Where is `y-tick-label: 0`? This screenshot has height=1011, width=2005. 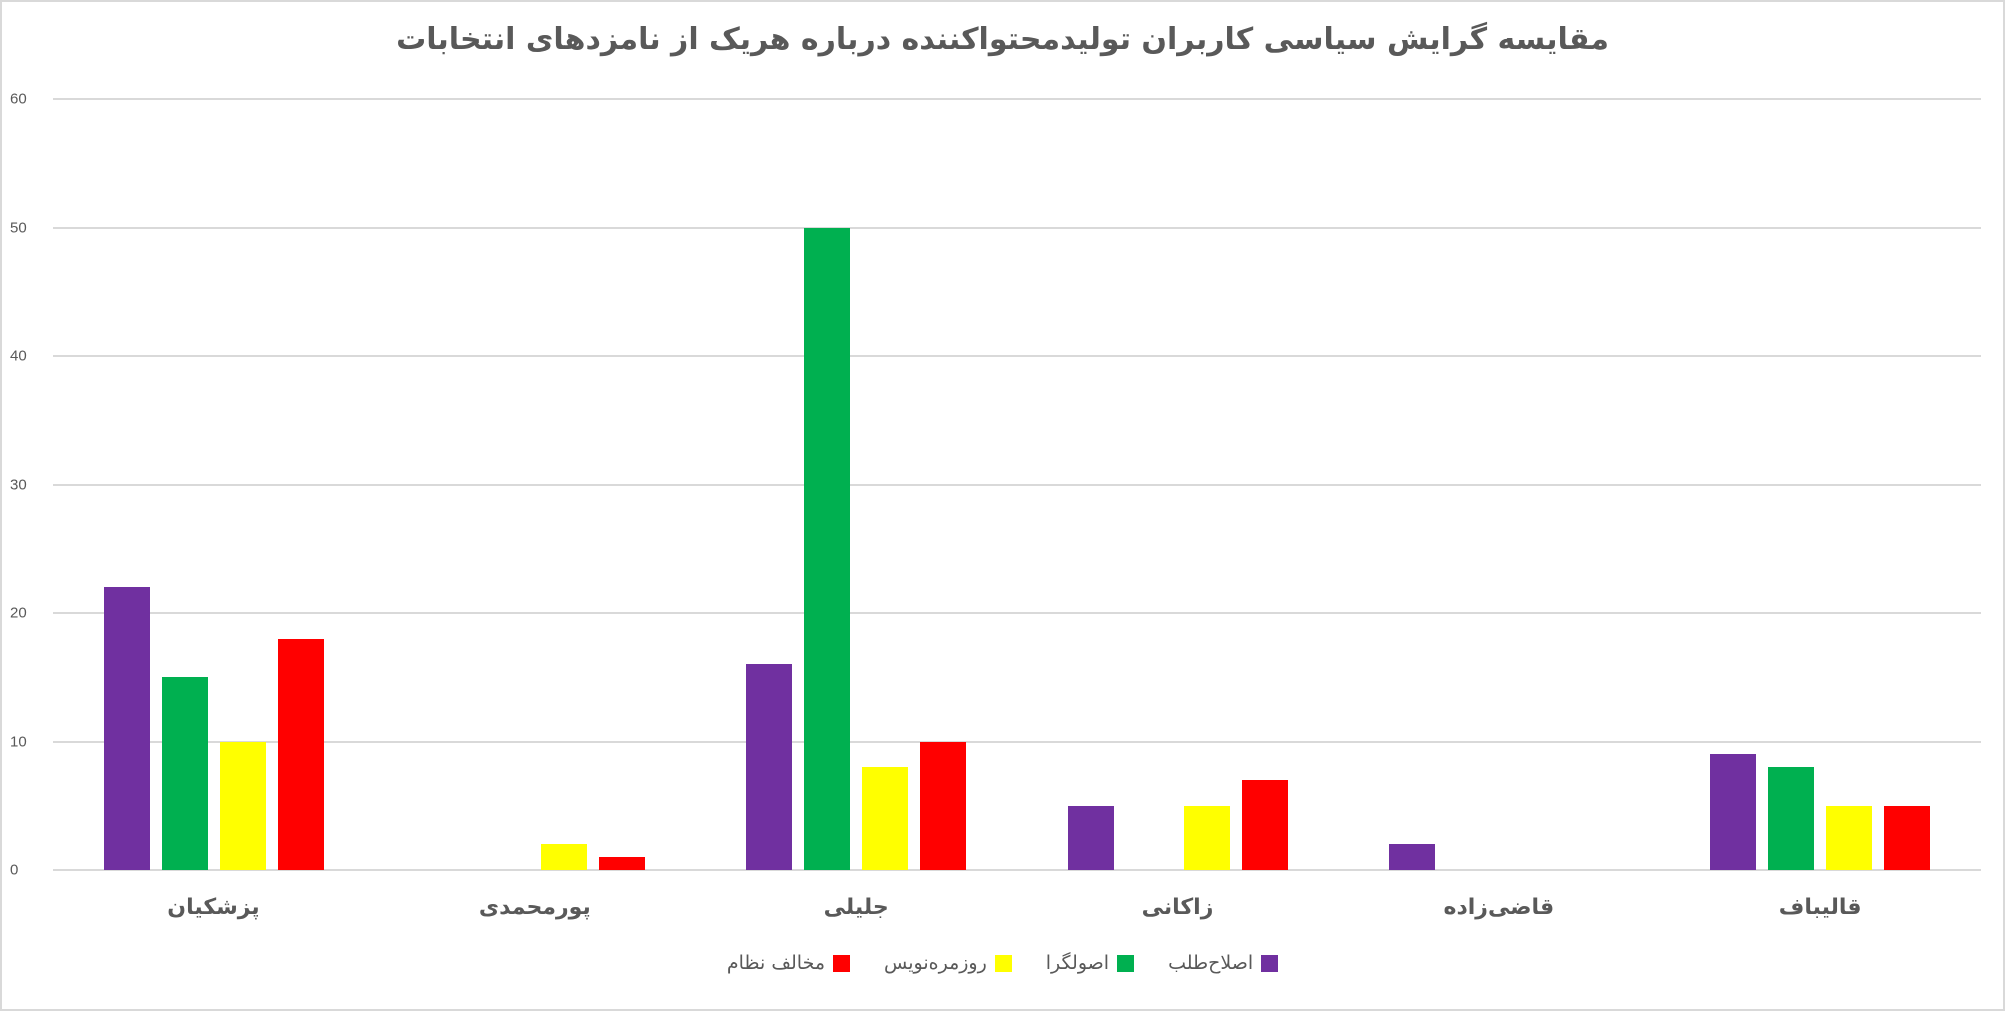
y-tick-label: 0 is located at coordinates (14, 870).